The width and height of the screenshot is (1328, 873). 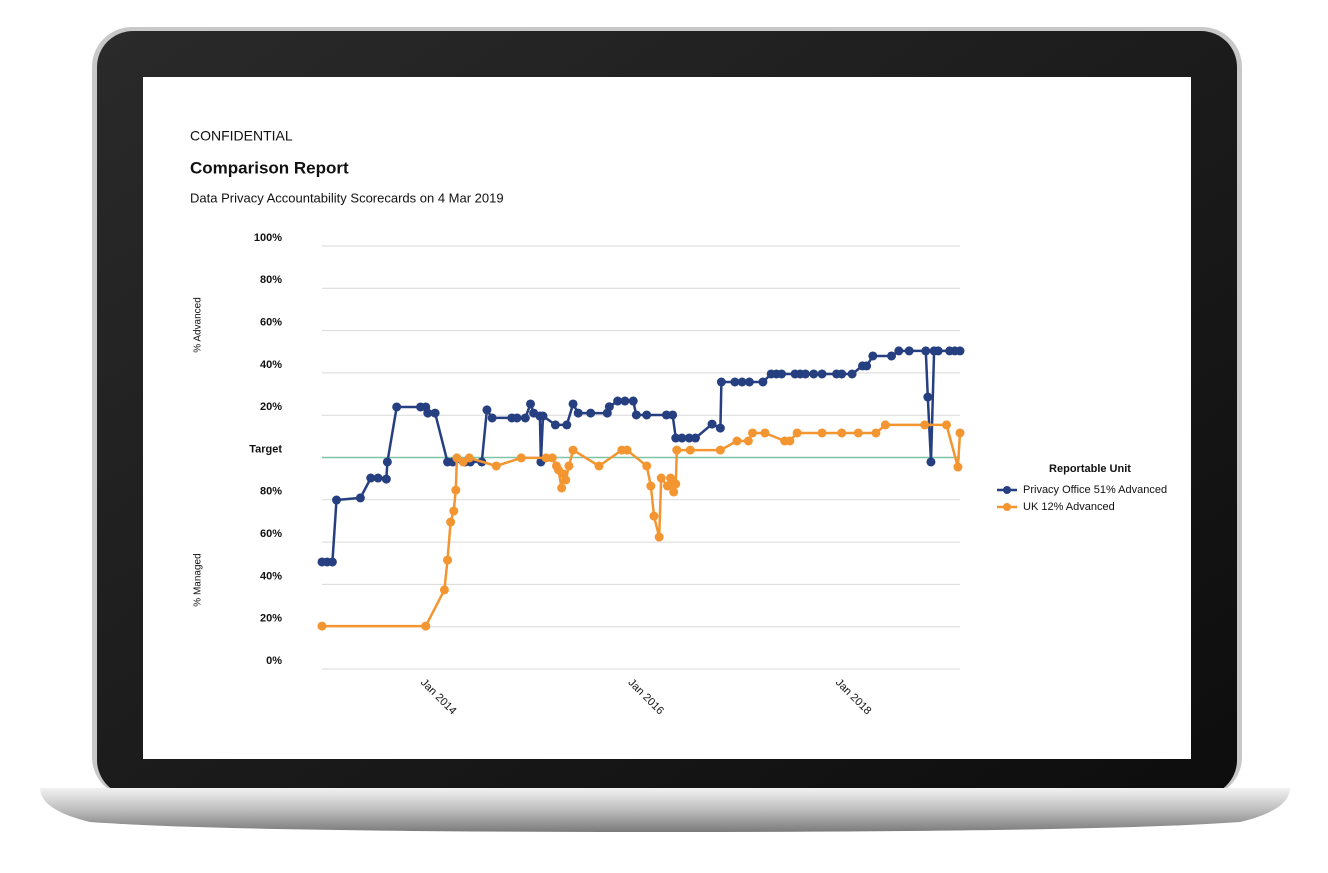 I want to click on y-tick-label: 100%, so click(x=268, y=238).